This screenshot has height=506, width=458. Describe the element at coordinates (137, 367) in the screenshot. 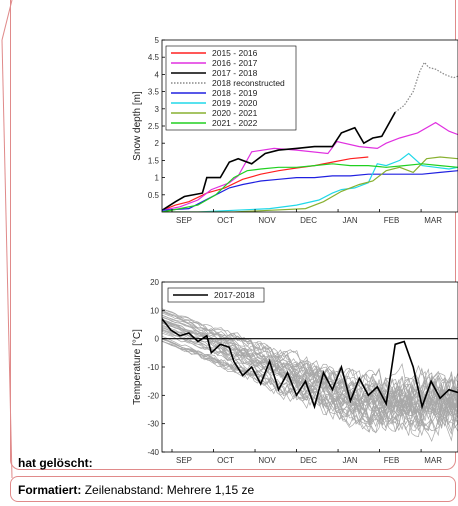

I see `y-axis-title: Temperature [°C]` at that location.